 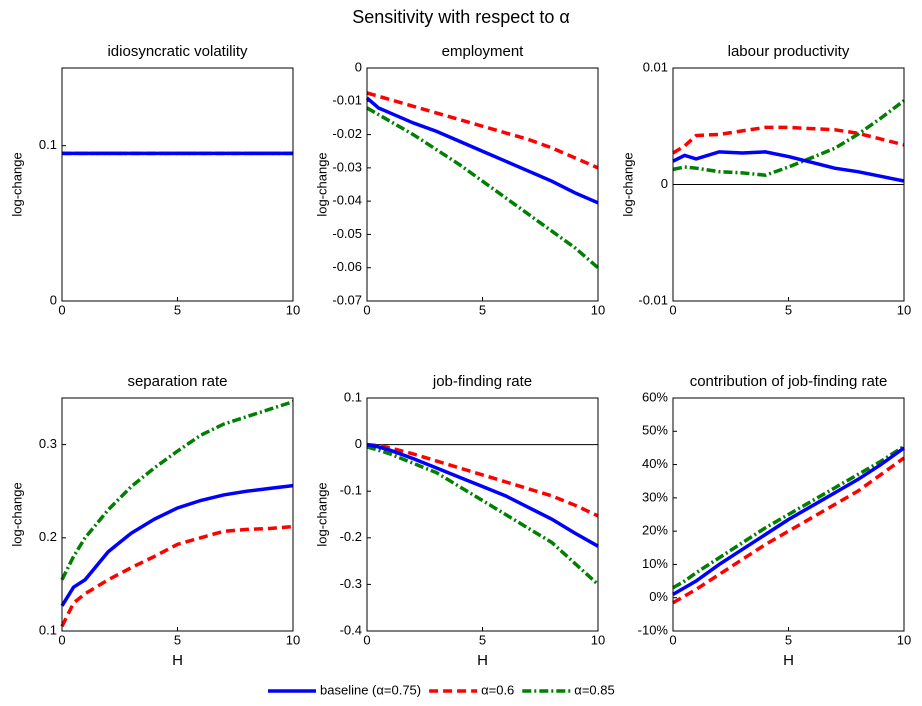 What do you see at coordinates (351, 490) in the screenshot?
I see `y-tick-label: -0.1` at bounding box center [351, 490].